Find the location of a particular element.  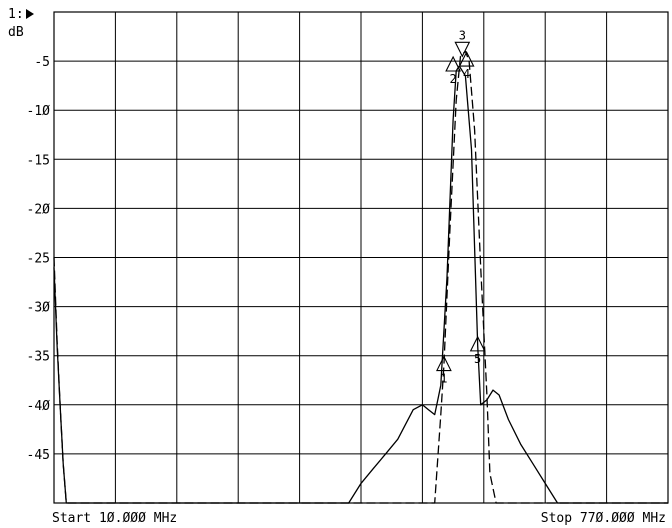

y-tick-label: -45 is located at coordinates (38, 455).